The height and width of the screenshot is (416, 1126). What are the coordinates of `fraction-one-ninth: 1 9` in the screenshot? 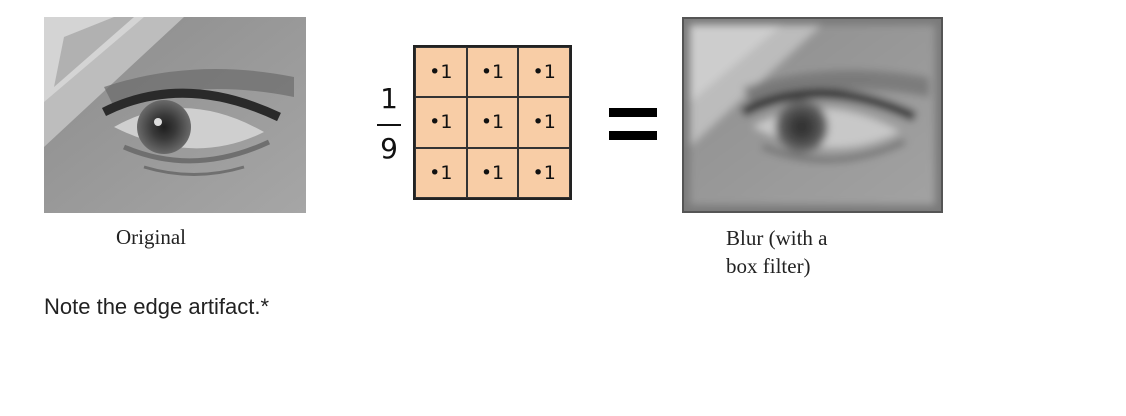 It's located at (389, 127).